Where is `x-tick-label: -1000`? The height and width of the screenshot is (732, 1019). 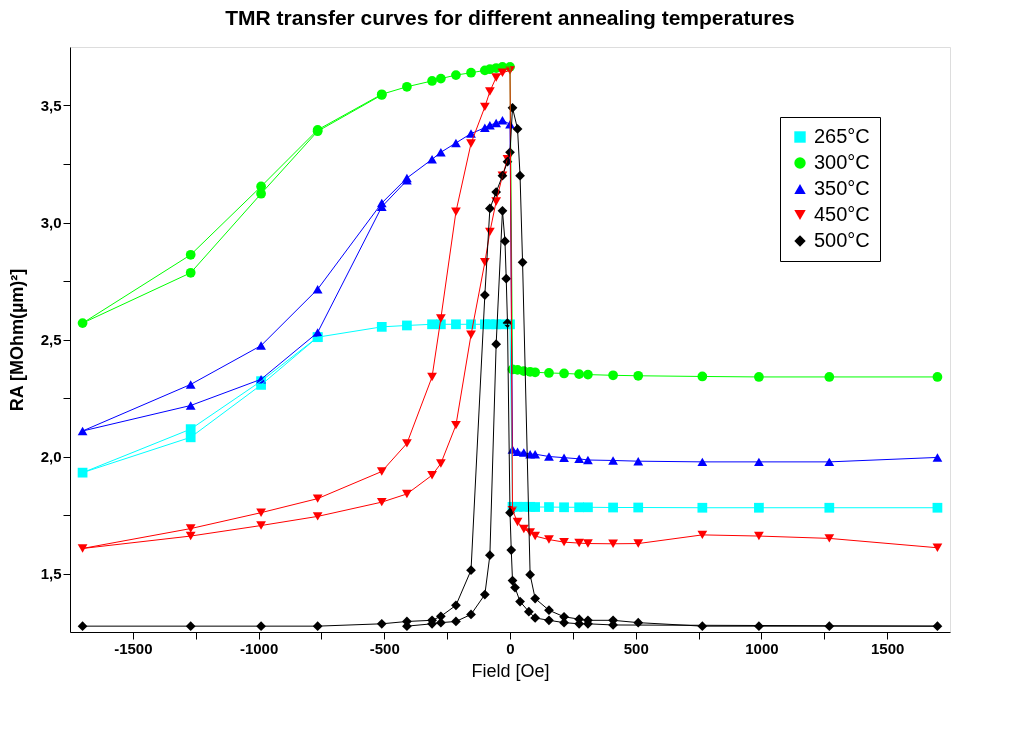
x-tick-label: -1000 is located at coordinates (259, 648).